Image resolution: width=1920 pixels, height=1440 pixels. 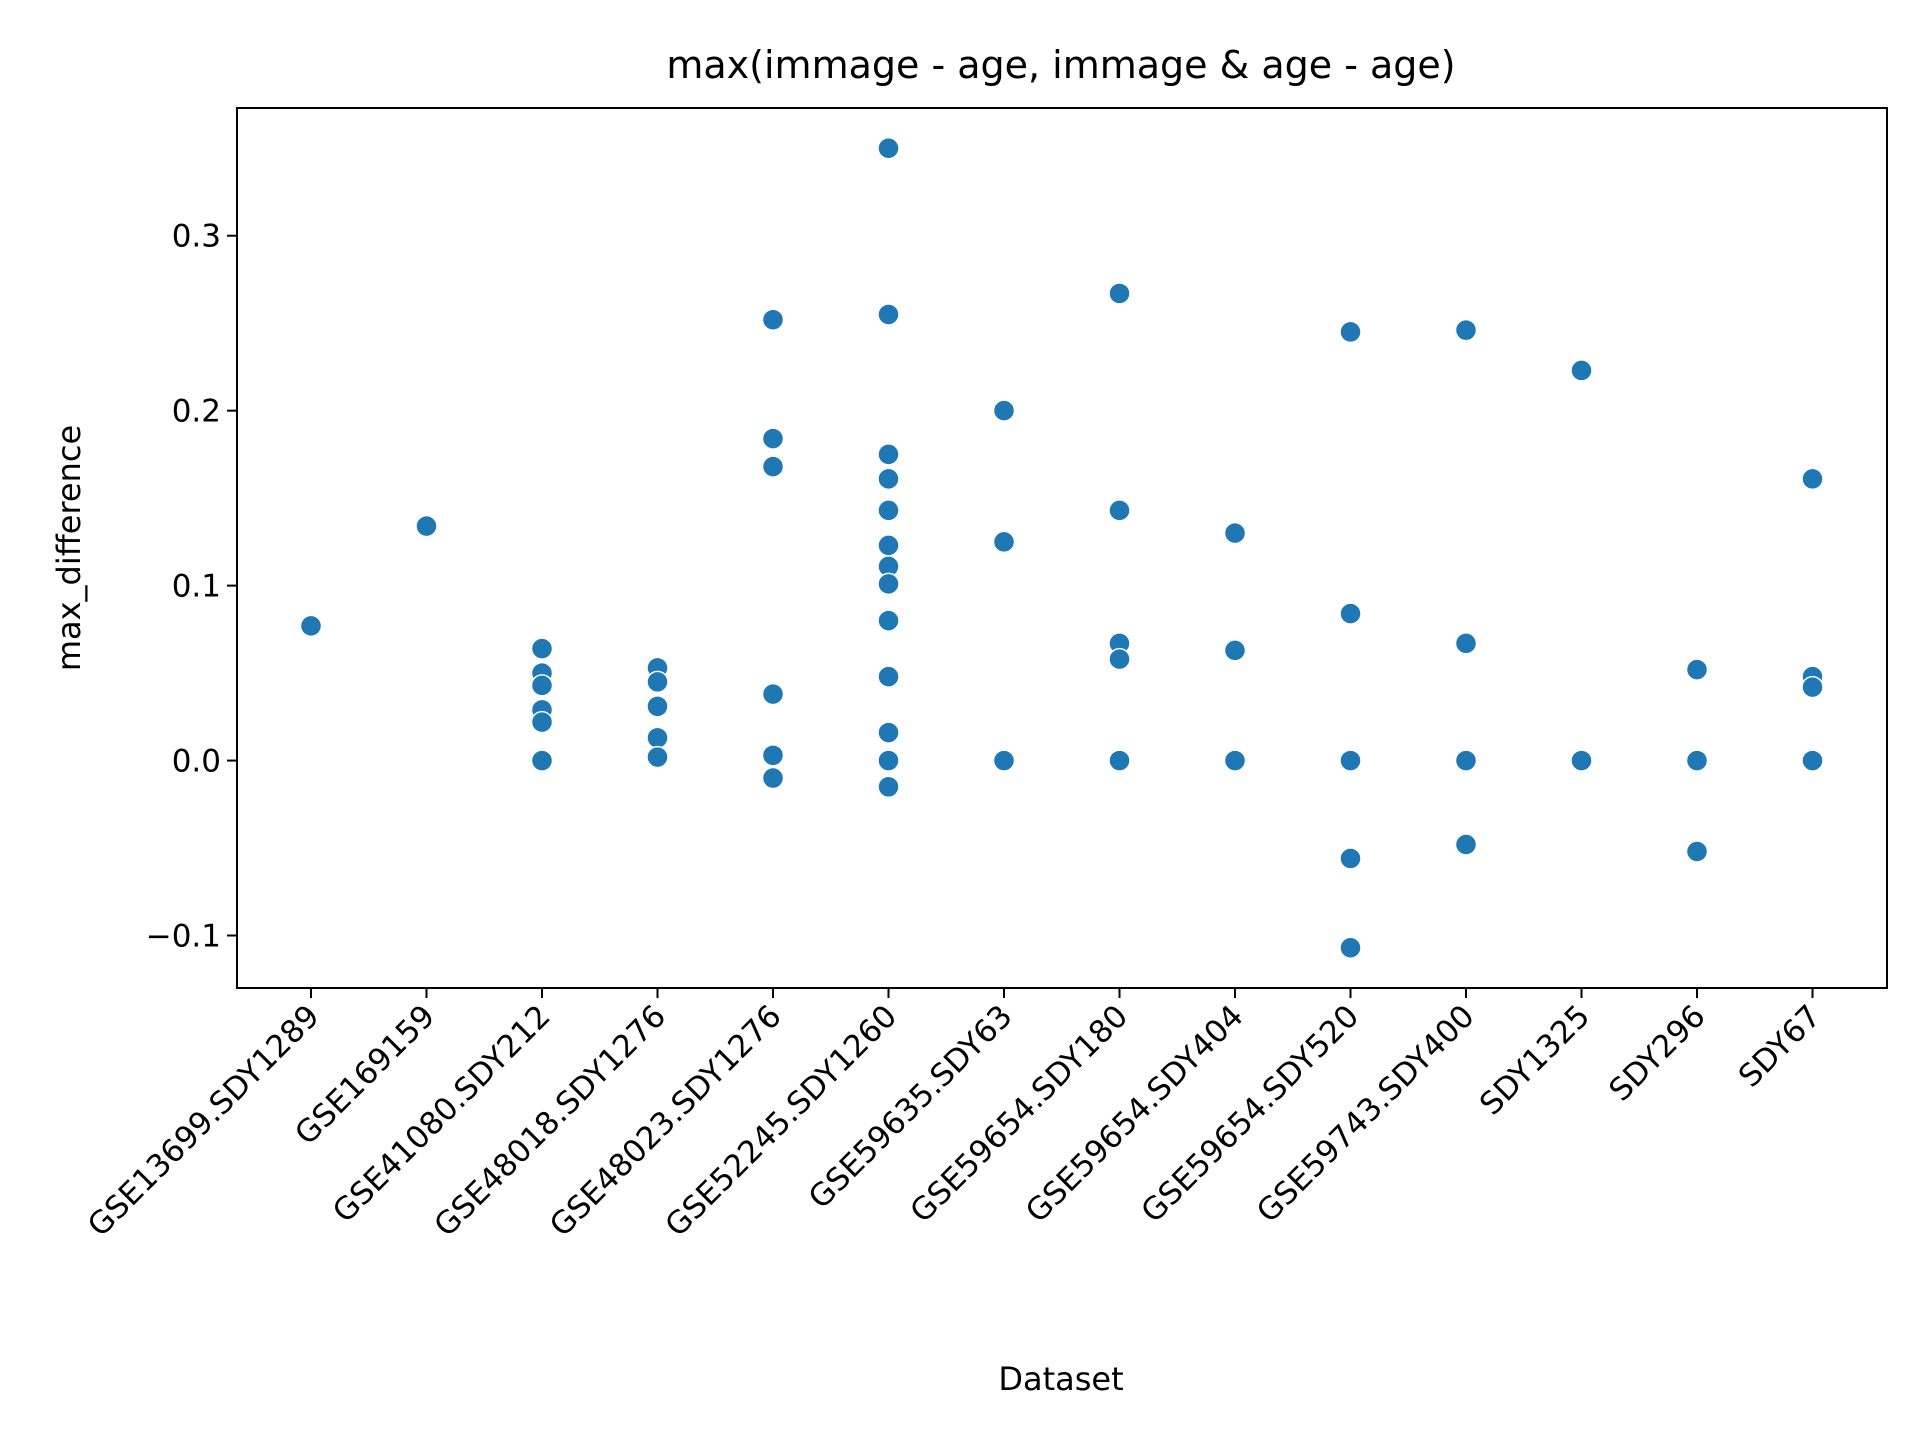 What do you see at coordinates (183, 937) in the screenshot?
I see `y-tick-label: −0.1` at bounding box center [183, 937].